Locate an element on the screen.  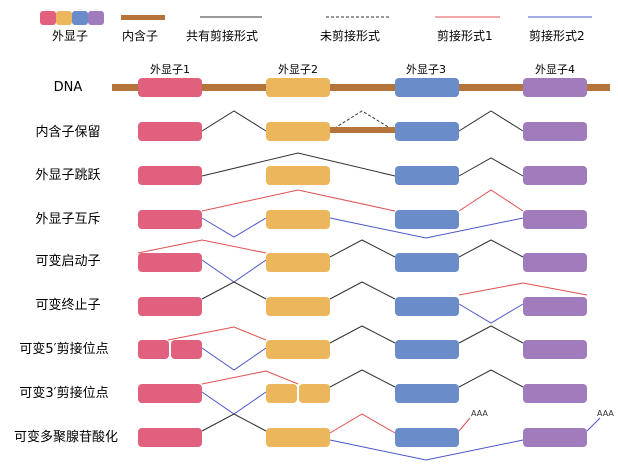
legend-isoform1-label: 剪接形式1 is located at coordinates (465, 35).